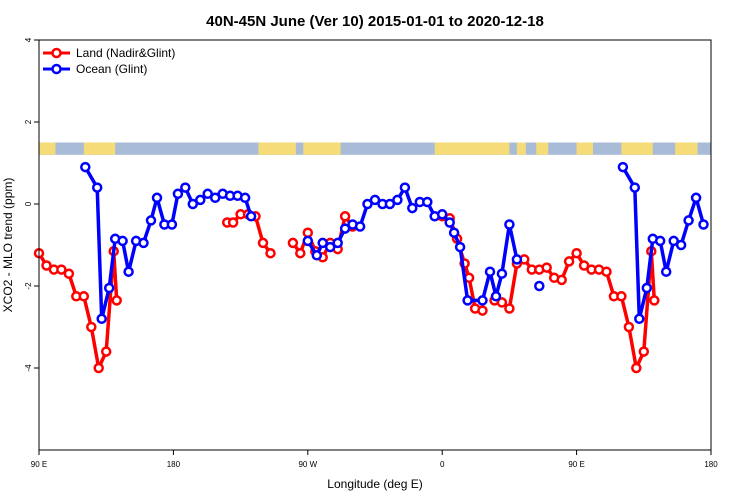 This screenshot has width=750, height=500. What do you see at coordinates (442, 464) in the screenshot?
I see `x-tick-label: 0` at bounding box center [442, 464].